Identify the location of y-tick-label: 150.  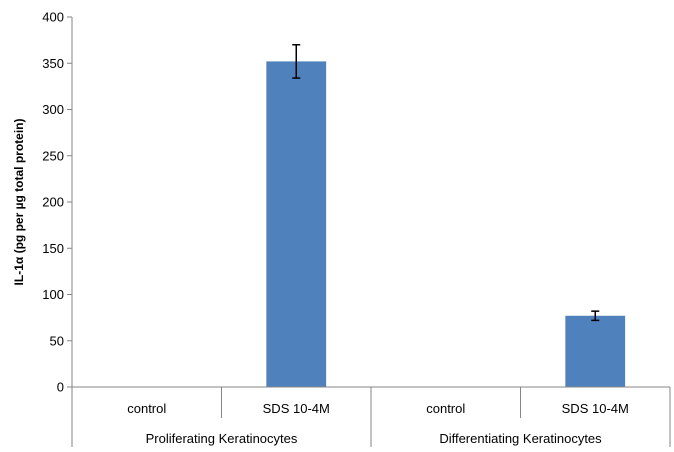
(53, 248).